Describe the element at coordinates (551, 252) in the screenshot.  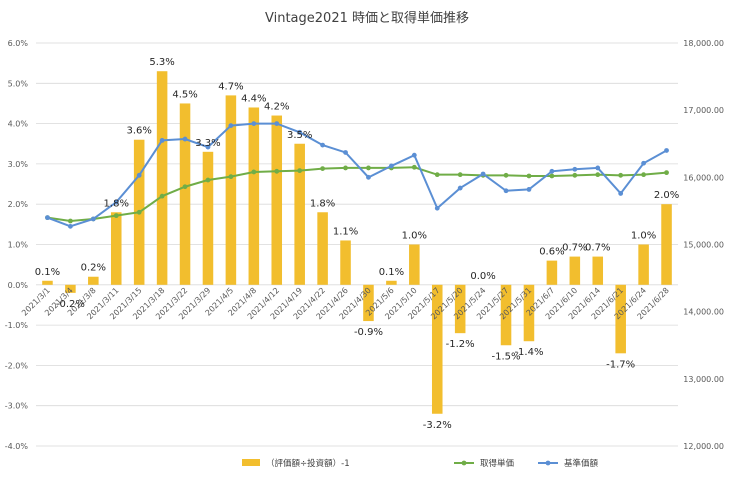
I see `bar-data-label: 0.6%` at that location.